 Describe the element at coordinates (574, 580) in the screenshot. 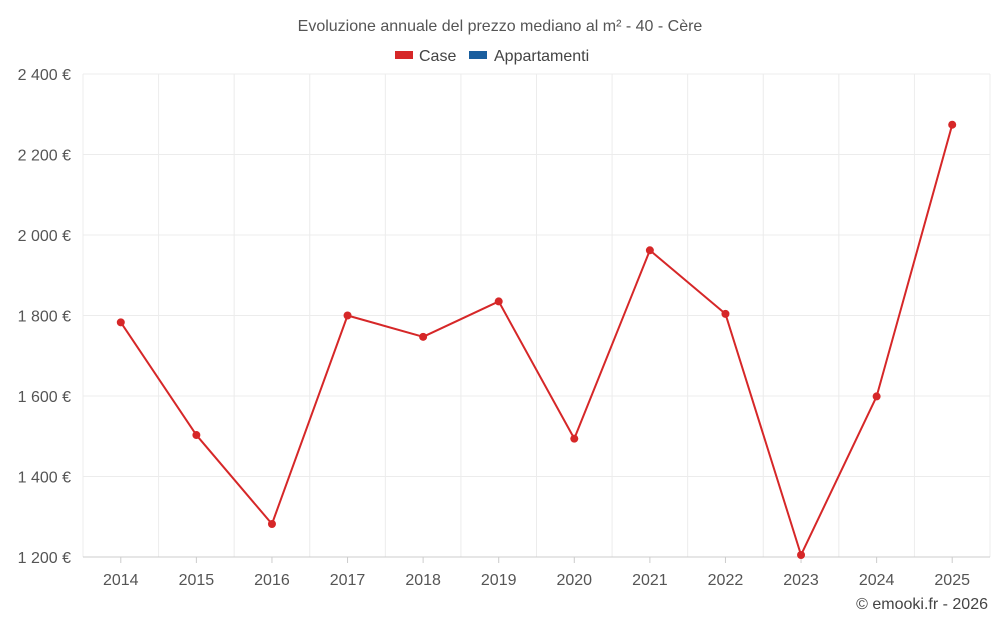

I see `x-tick-label: 2020` at that location.